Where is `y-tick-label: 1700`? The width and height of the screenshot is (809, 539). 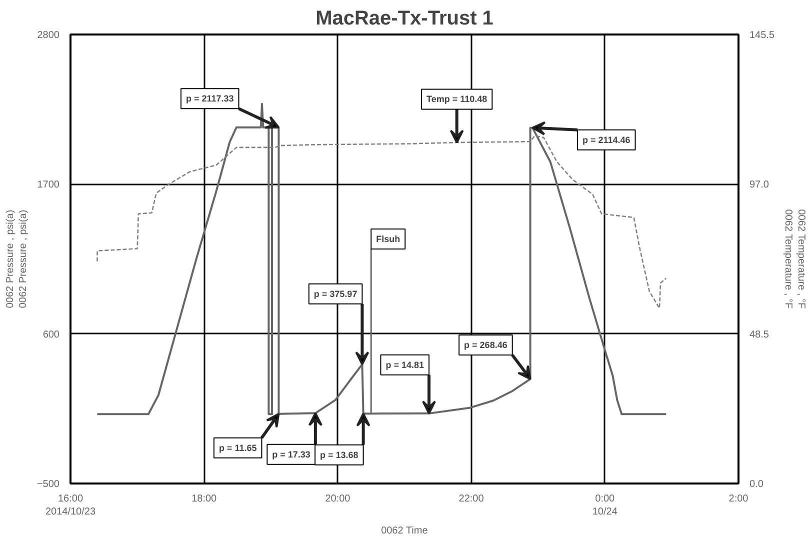
y-tick-label: 1700 is located at coordinates (48, 185).